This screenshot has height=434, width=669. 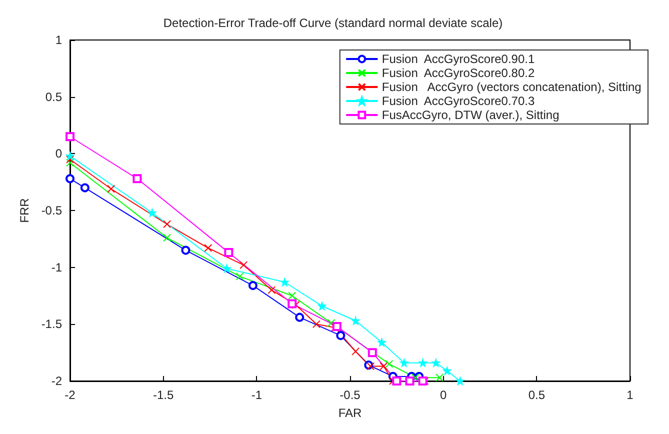 What do you see at coordinates (630, 395) in the screenshot?
I see `x-tick-label: 1` at bounding box center [630, 395].